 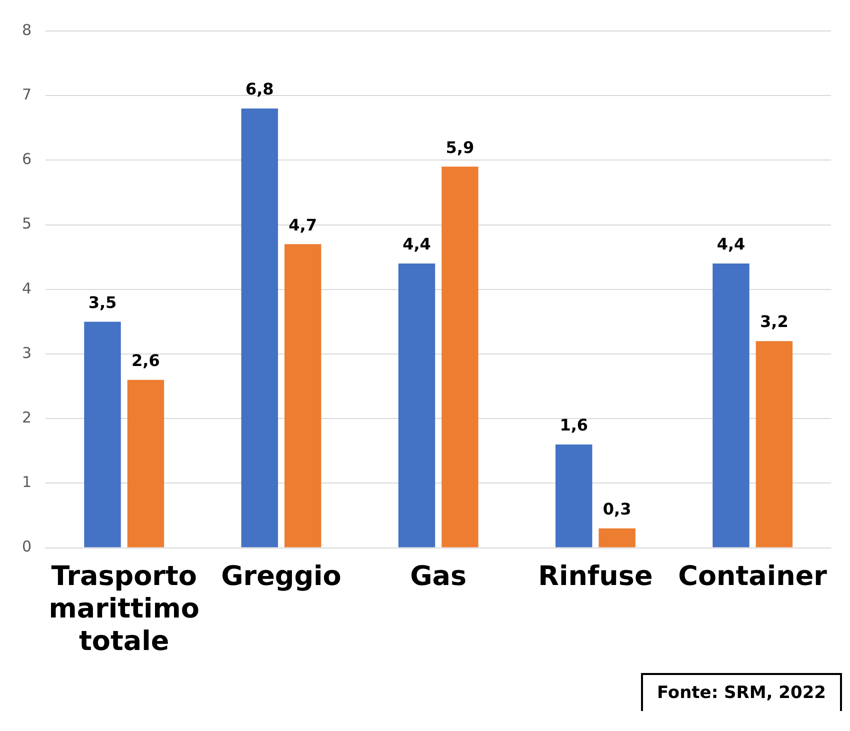 What do you see at coordinates (27, 29) in the screenshot?
I see `y-tick-label: 8` at bounding box center [27, 29].